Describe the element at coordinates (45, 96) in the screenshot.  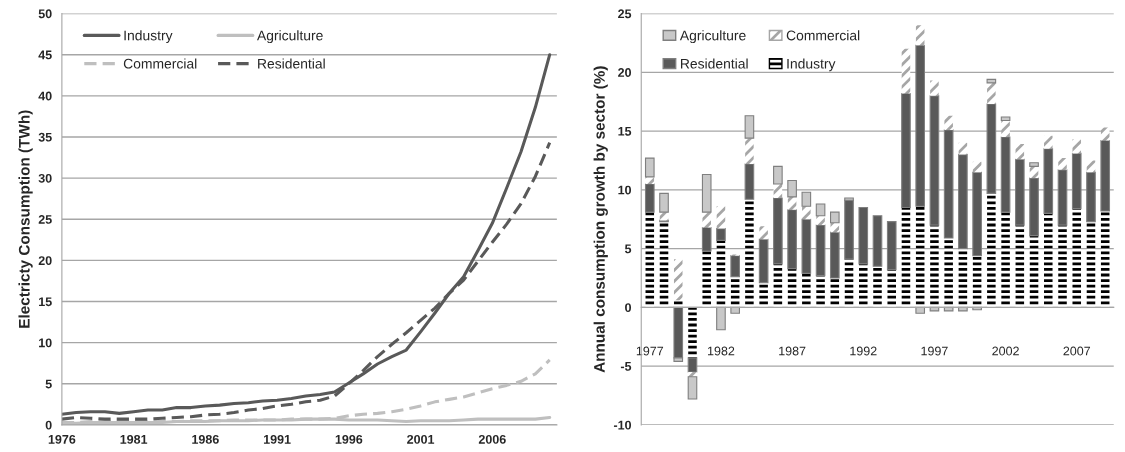
I see `y-tick-label: 40` at that location.